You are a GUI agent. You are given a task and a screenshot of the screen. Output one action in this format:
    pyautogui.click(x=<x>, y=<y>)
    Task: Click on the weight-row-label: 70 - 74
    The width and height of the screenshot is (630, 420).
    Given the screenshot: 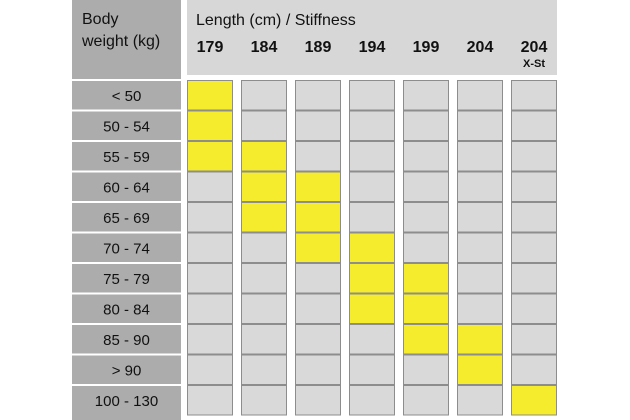 What is the action you would take?
    pyautogui.click(x=126, y=248)
    